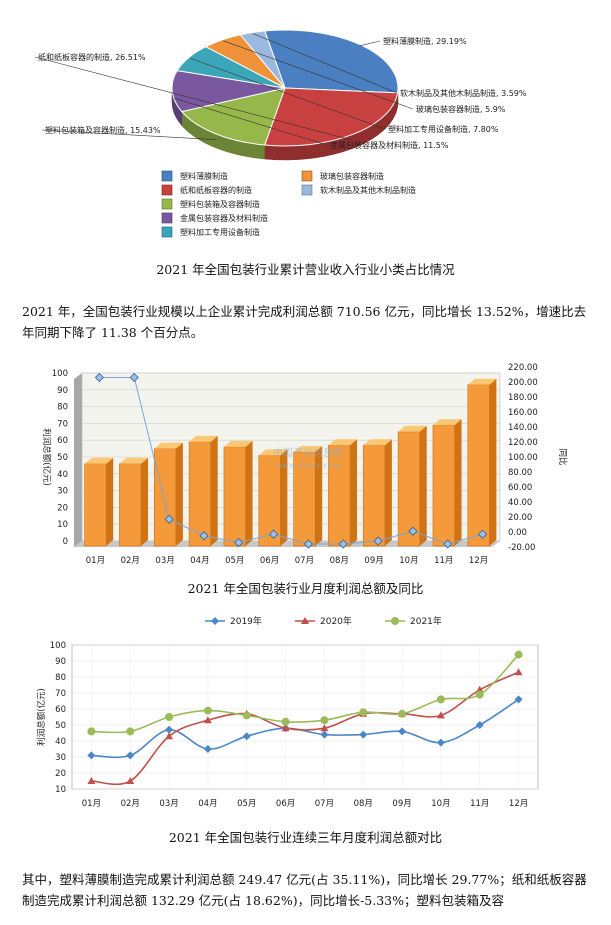 This screenshot has width=611, height=925. Describe the element at coordinates (443, 129) in the screenshot. I see `pie-slice-label: 塑料加工专用设备制造, 7.80%` at that location.